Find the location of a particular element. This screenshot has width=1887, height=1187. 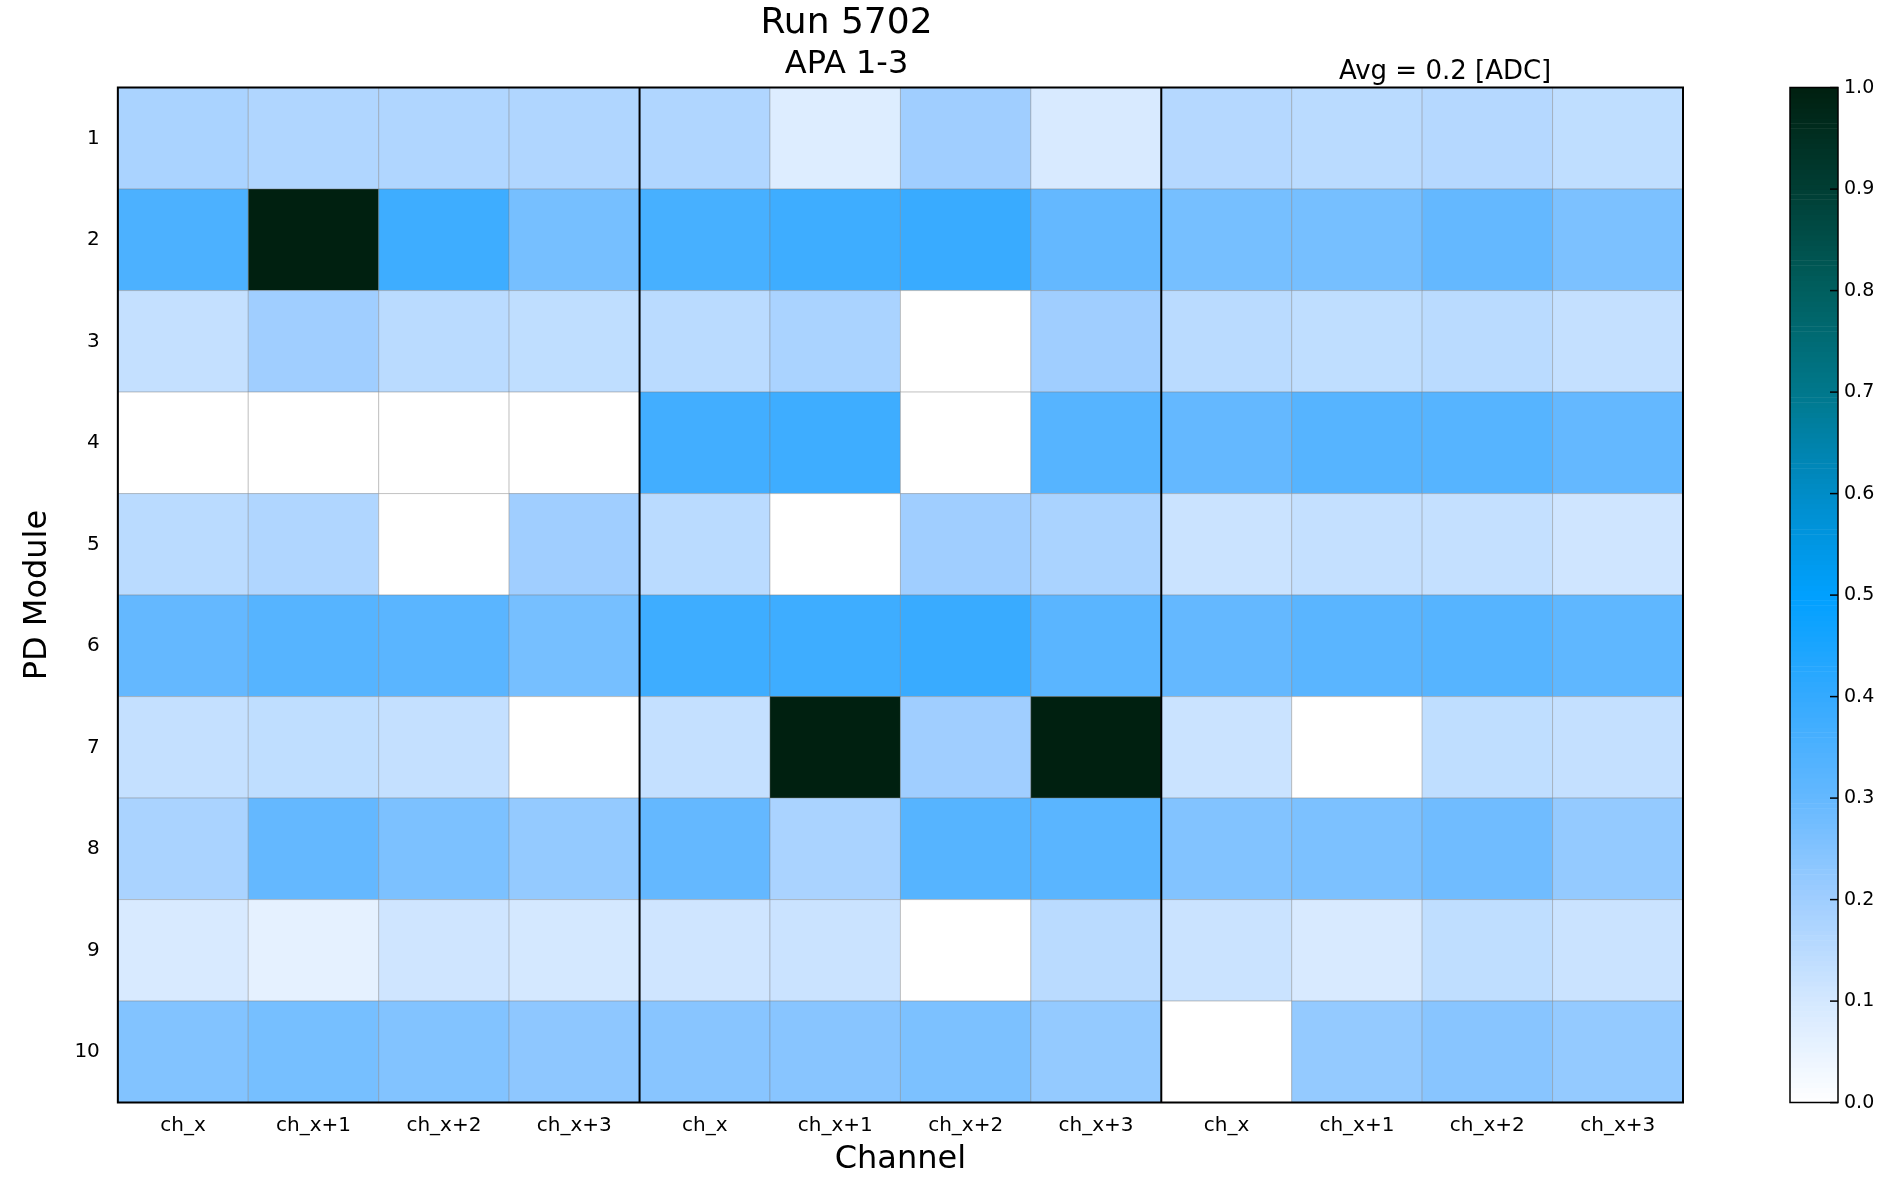

y-tick-label: 4 is located at coordinates (93, 441).